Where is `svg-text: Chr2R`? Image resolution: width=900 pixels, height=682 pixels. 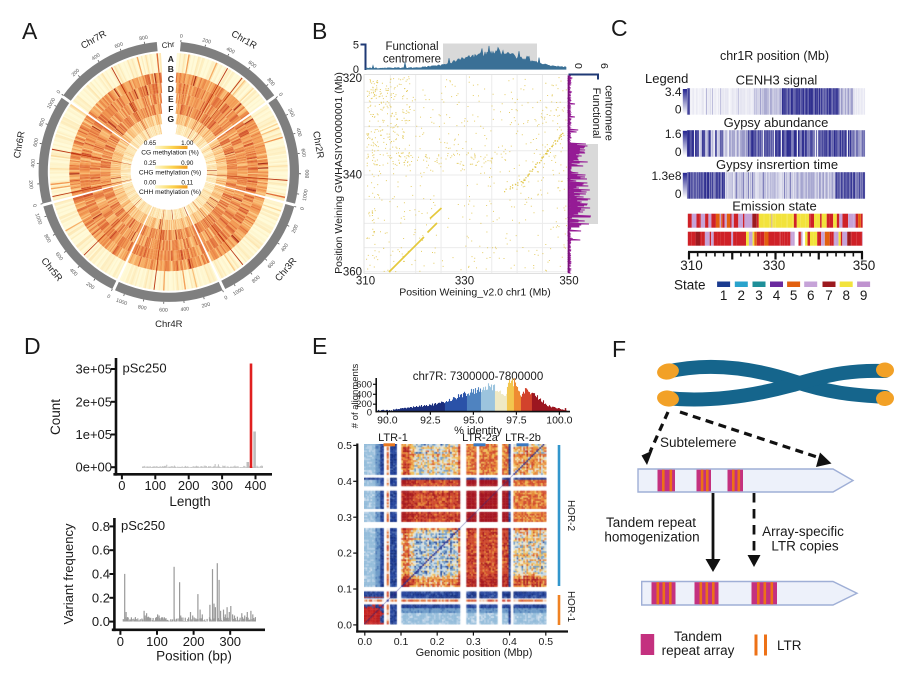
svg-text: Chr2R is located at coordinates (318, 144).